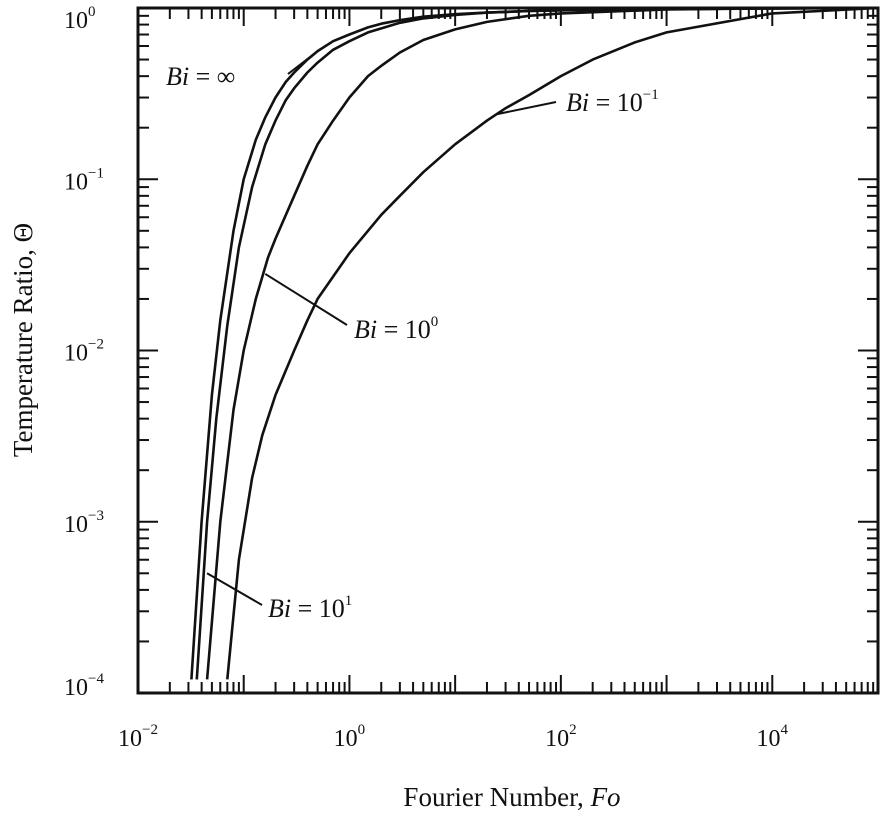  What do you see at coordinates (493, 797) in the screenshot?
I see `x-axis-label: Fourier Number,` at bounding box center [493, 797].